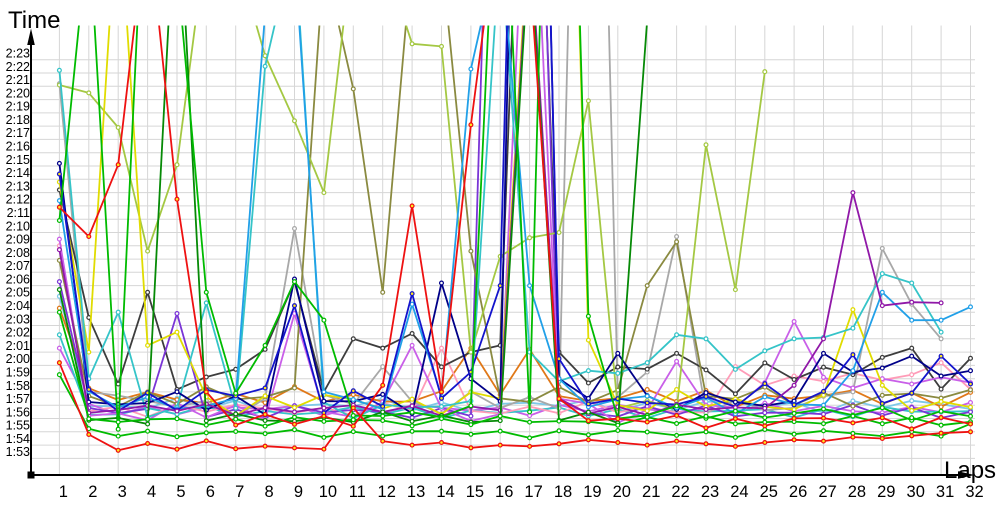  Describe the element at coordinates (18, 373) in the screenshot. I see `svg-text: 1:59` at that location.